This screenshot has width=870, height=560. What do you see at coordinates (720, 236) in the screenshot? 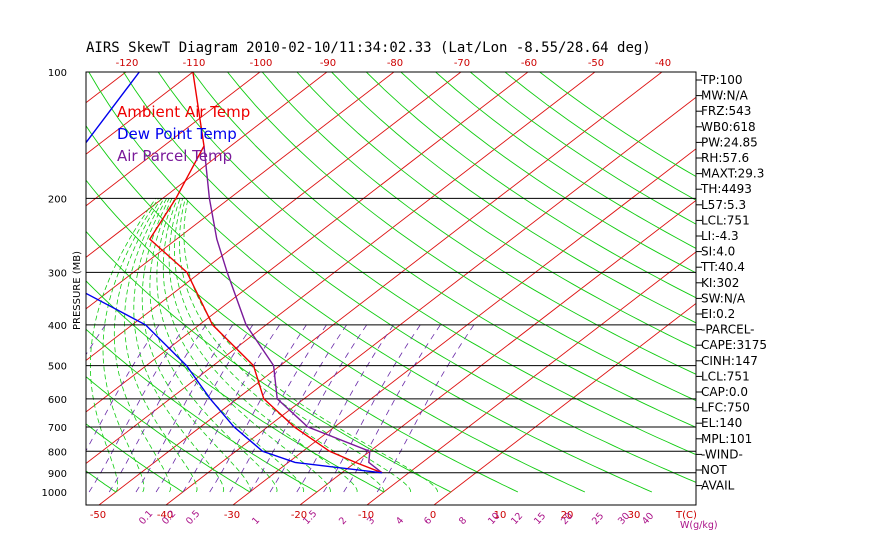
I see `index-label: LI:-4.3` at bounding box center [720, 236].